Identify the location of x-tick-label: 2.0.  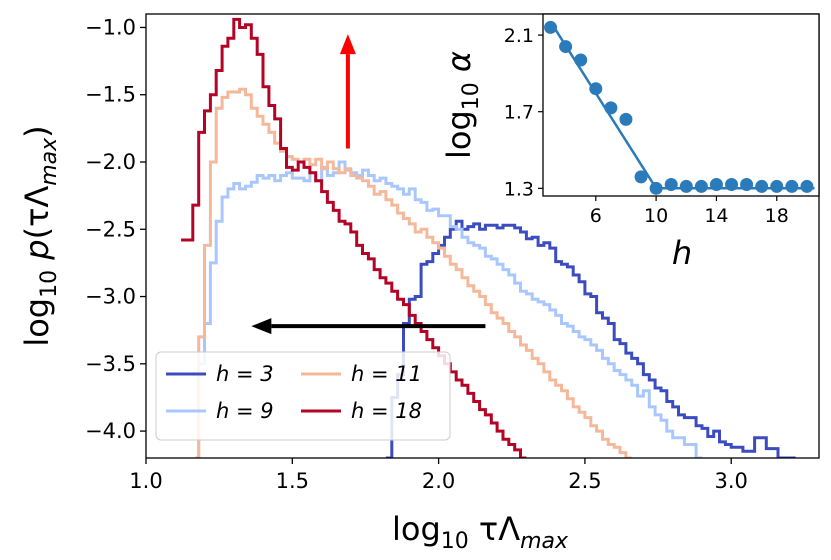
(438, 481).